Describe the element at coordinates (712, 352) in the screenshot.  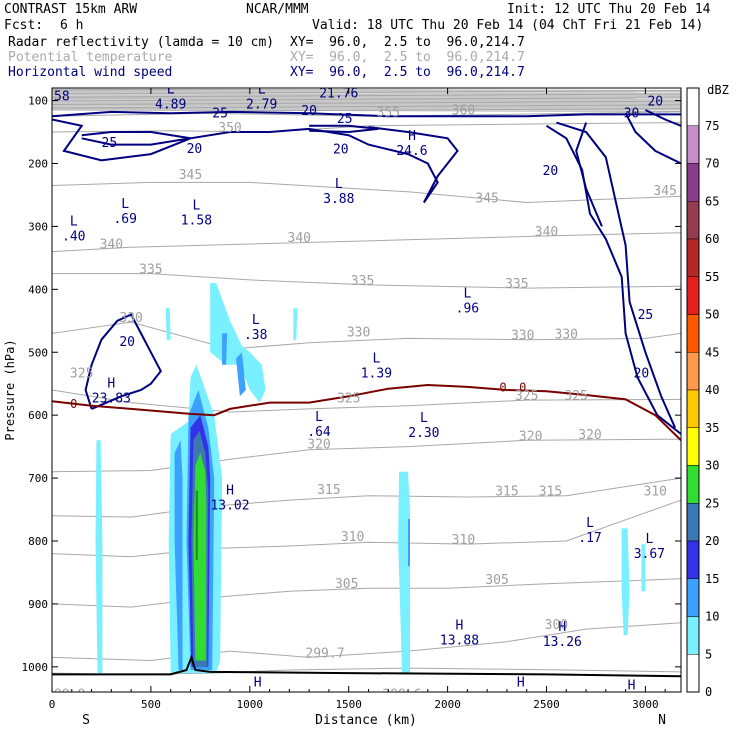
I see `colorbar-label: 45` at that location.